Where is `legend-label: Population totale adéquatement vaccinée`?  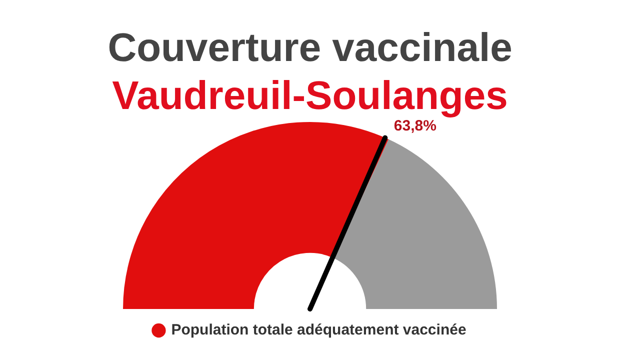 legend-label: Population totale adéquatement vaccinée is located at coordinates (318, 330).